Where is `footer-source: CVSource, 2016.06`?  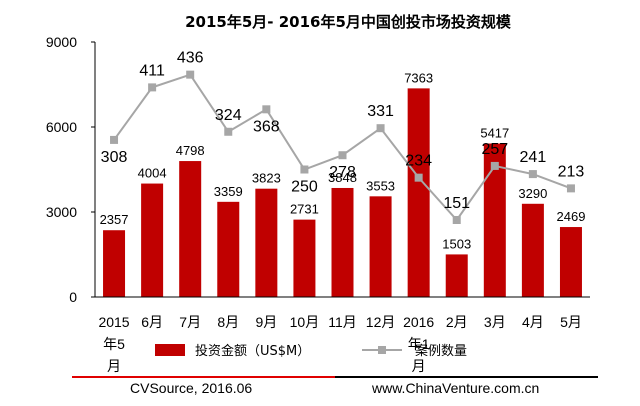
footer-source: CVSource, 2016.06 is located at coordinates (191, 388).